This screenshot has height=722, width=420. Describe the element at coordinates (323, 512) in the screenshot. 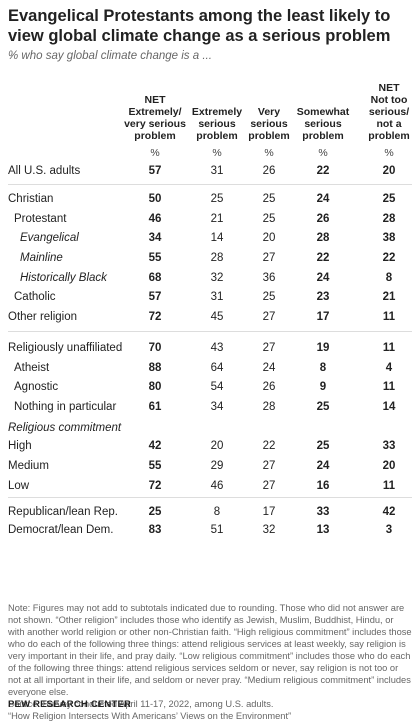

I see `table-cell: 33` at that location.